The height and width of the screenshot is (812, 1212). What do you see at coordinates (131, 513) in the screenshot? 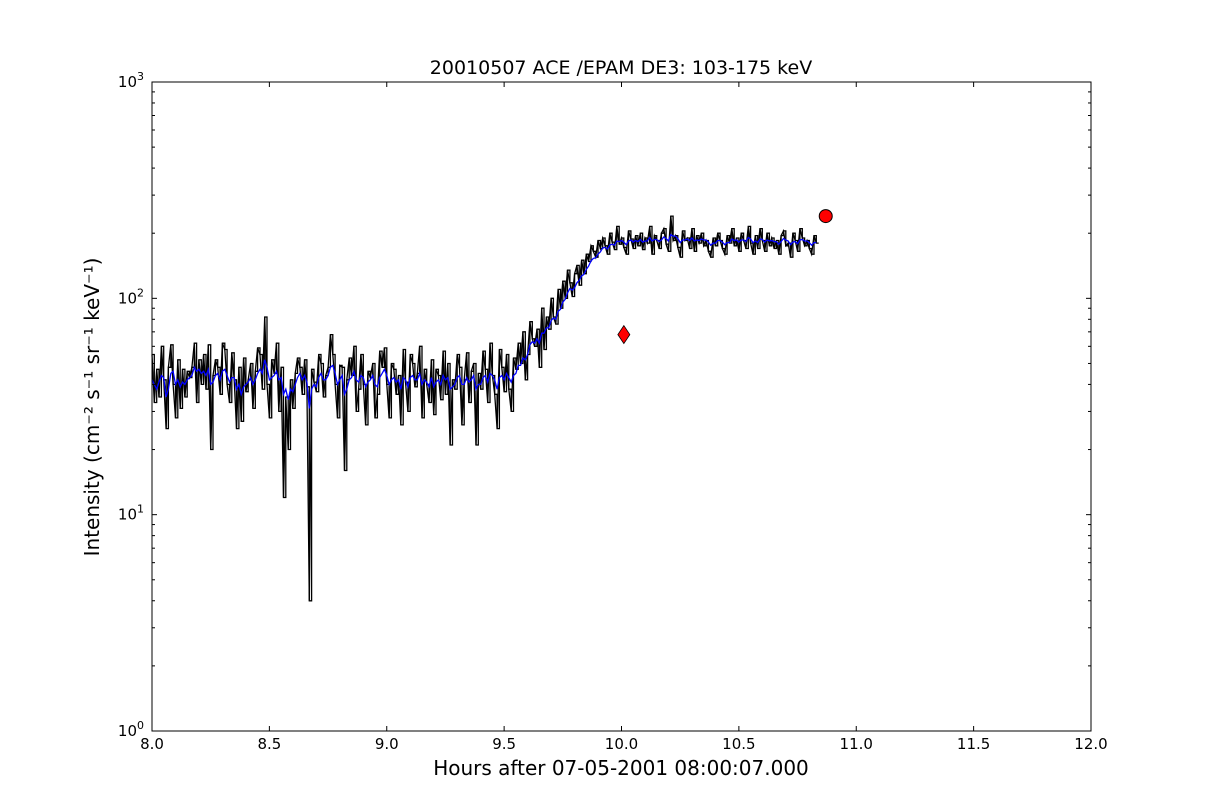
I see `y-tick-label: 10¹` at bounding box center [131, 513].